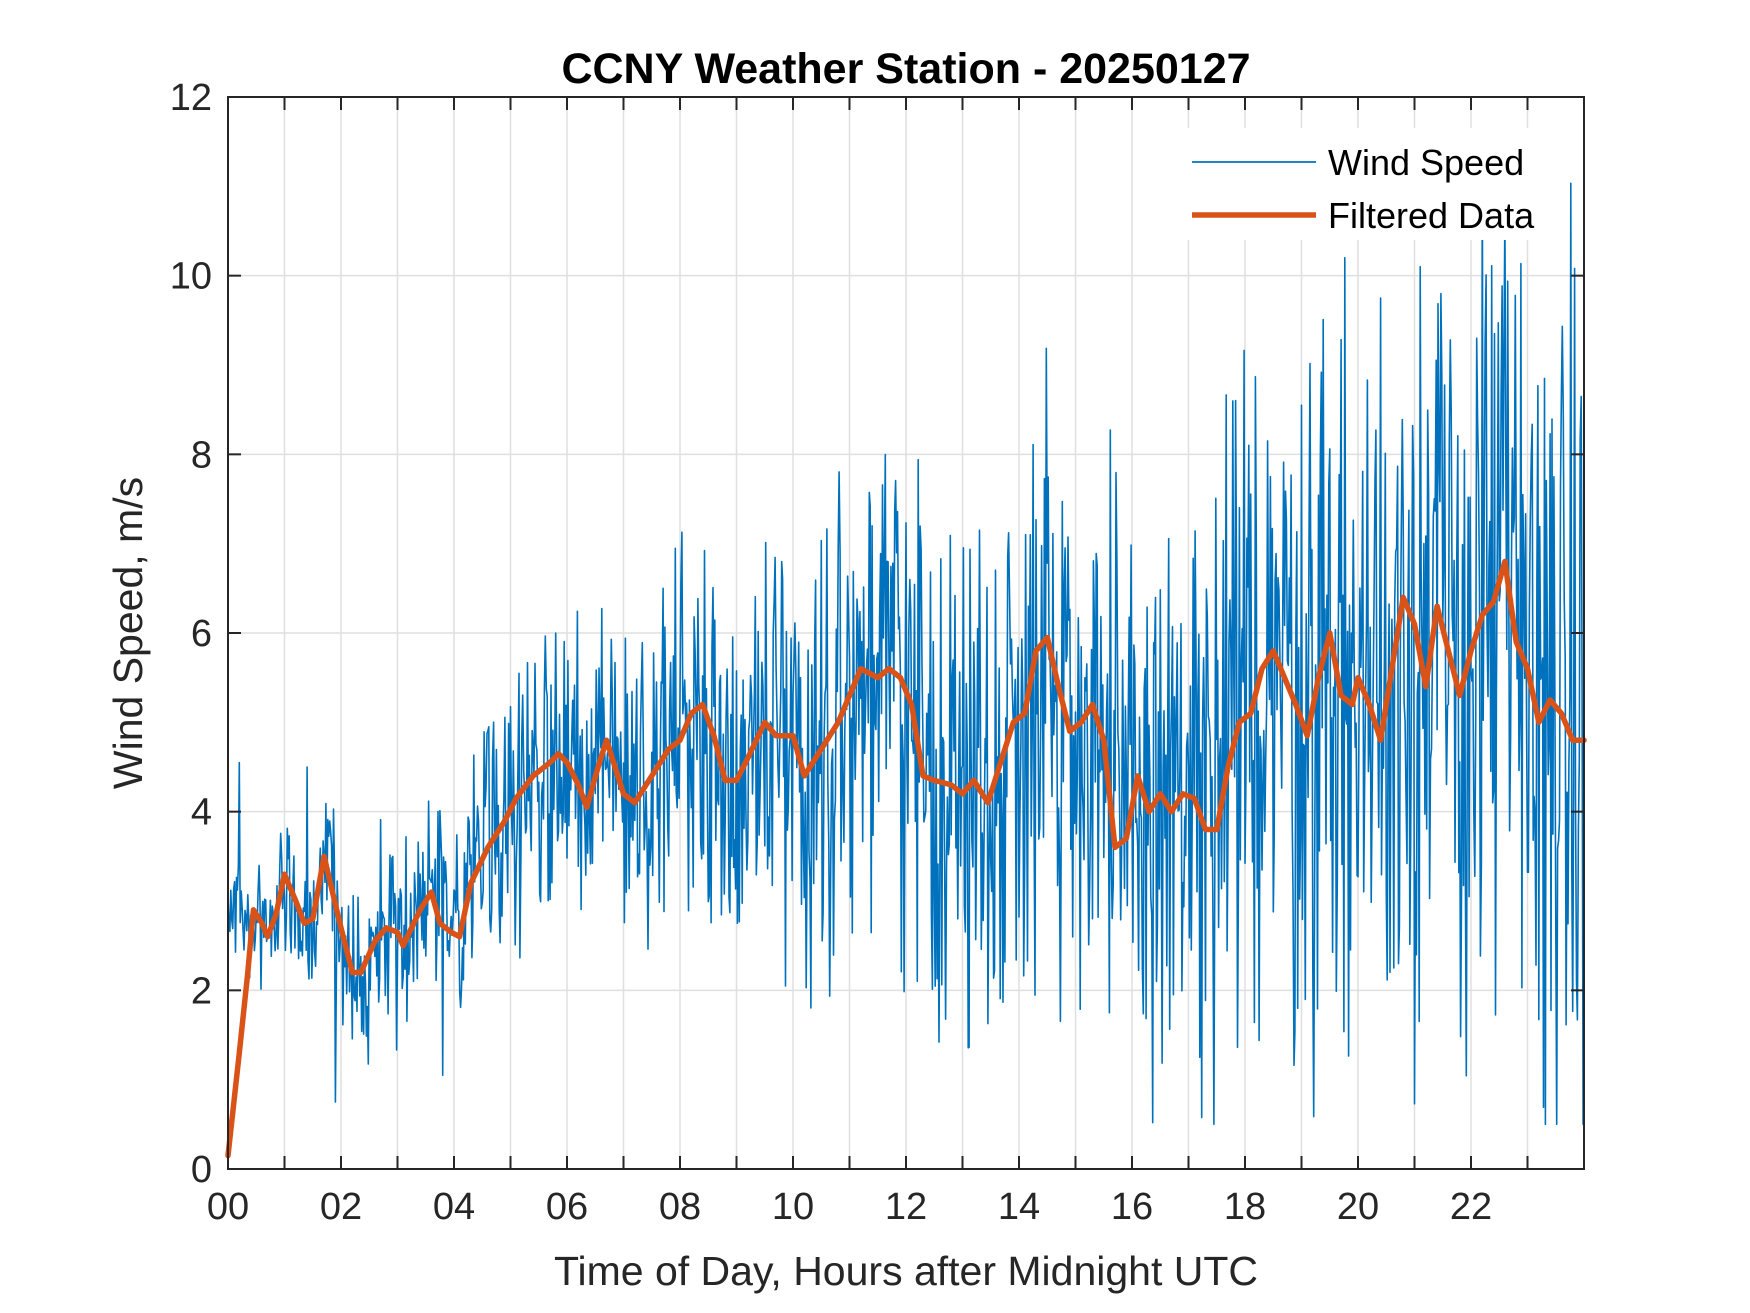 The image size is (1750, 1313). Describe the element at coordinates (228, 1207) in the screenshot. I see `x-tick-label: 00` at that location.